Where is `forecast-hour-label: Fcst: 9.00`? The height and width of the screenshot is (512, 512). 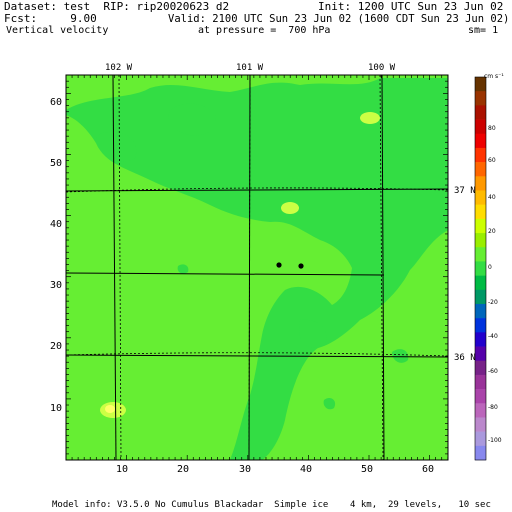 forecast-hour-label: Fcst: 9.00 is located at coordinates (50, 18).